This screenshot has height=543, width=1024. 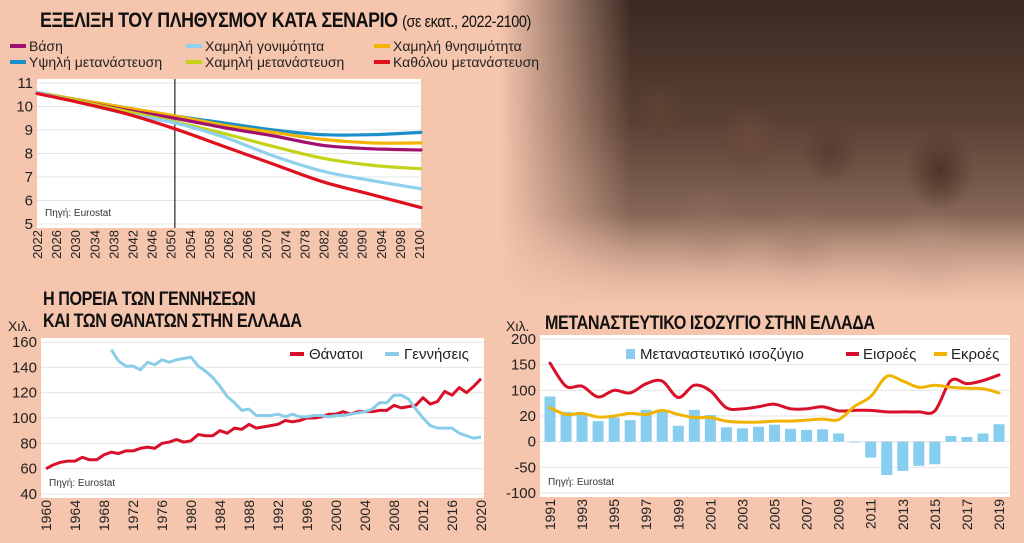 What do you see at coordinates (172, 321) in the screenshot?
I see `chart2-title-line2: ΚΑΙ ΤΩΝ ΘΑΝΑΤΩΝ ΣΤΗΝ ΕΛΛΑΔΑ` at bounding box center [172, 321].